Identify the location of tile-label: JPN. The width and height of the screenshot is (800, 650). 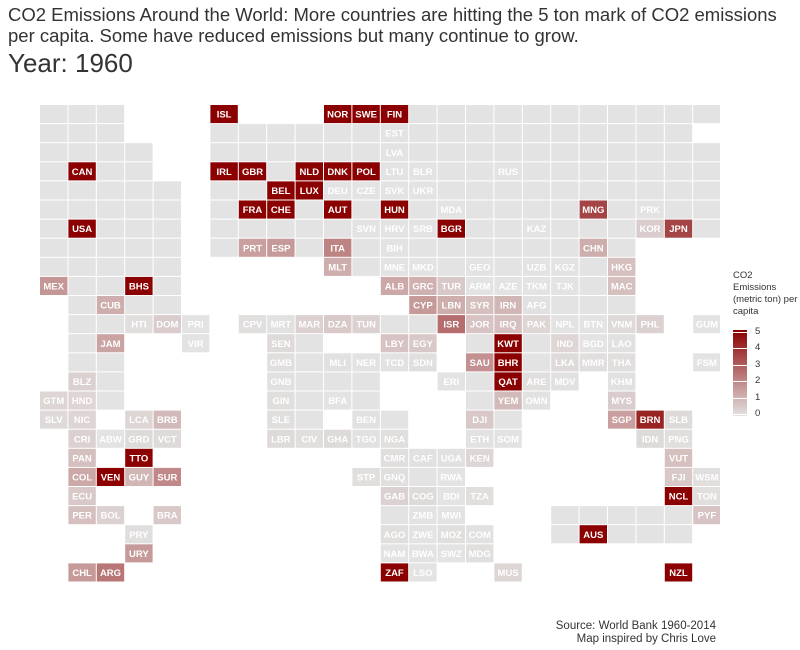
(678, 229).